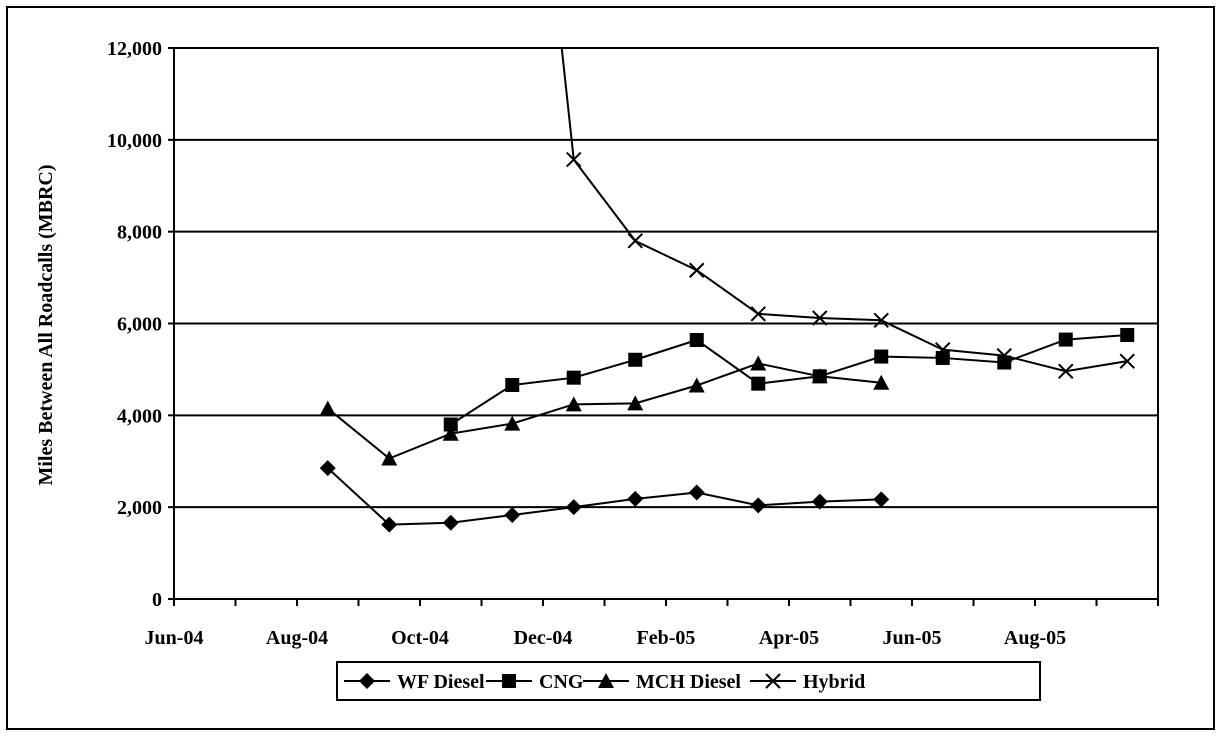 The width and height of the screenshot is (1223, 738). I want to click on legend-marker-cng, so click(509, 681).